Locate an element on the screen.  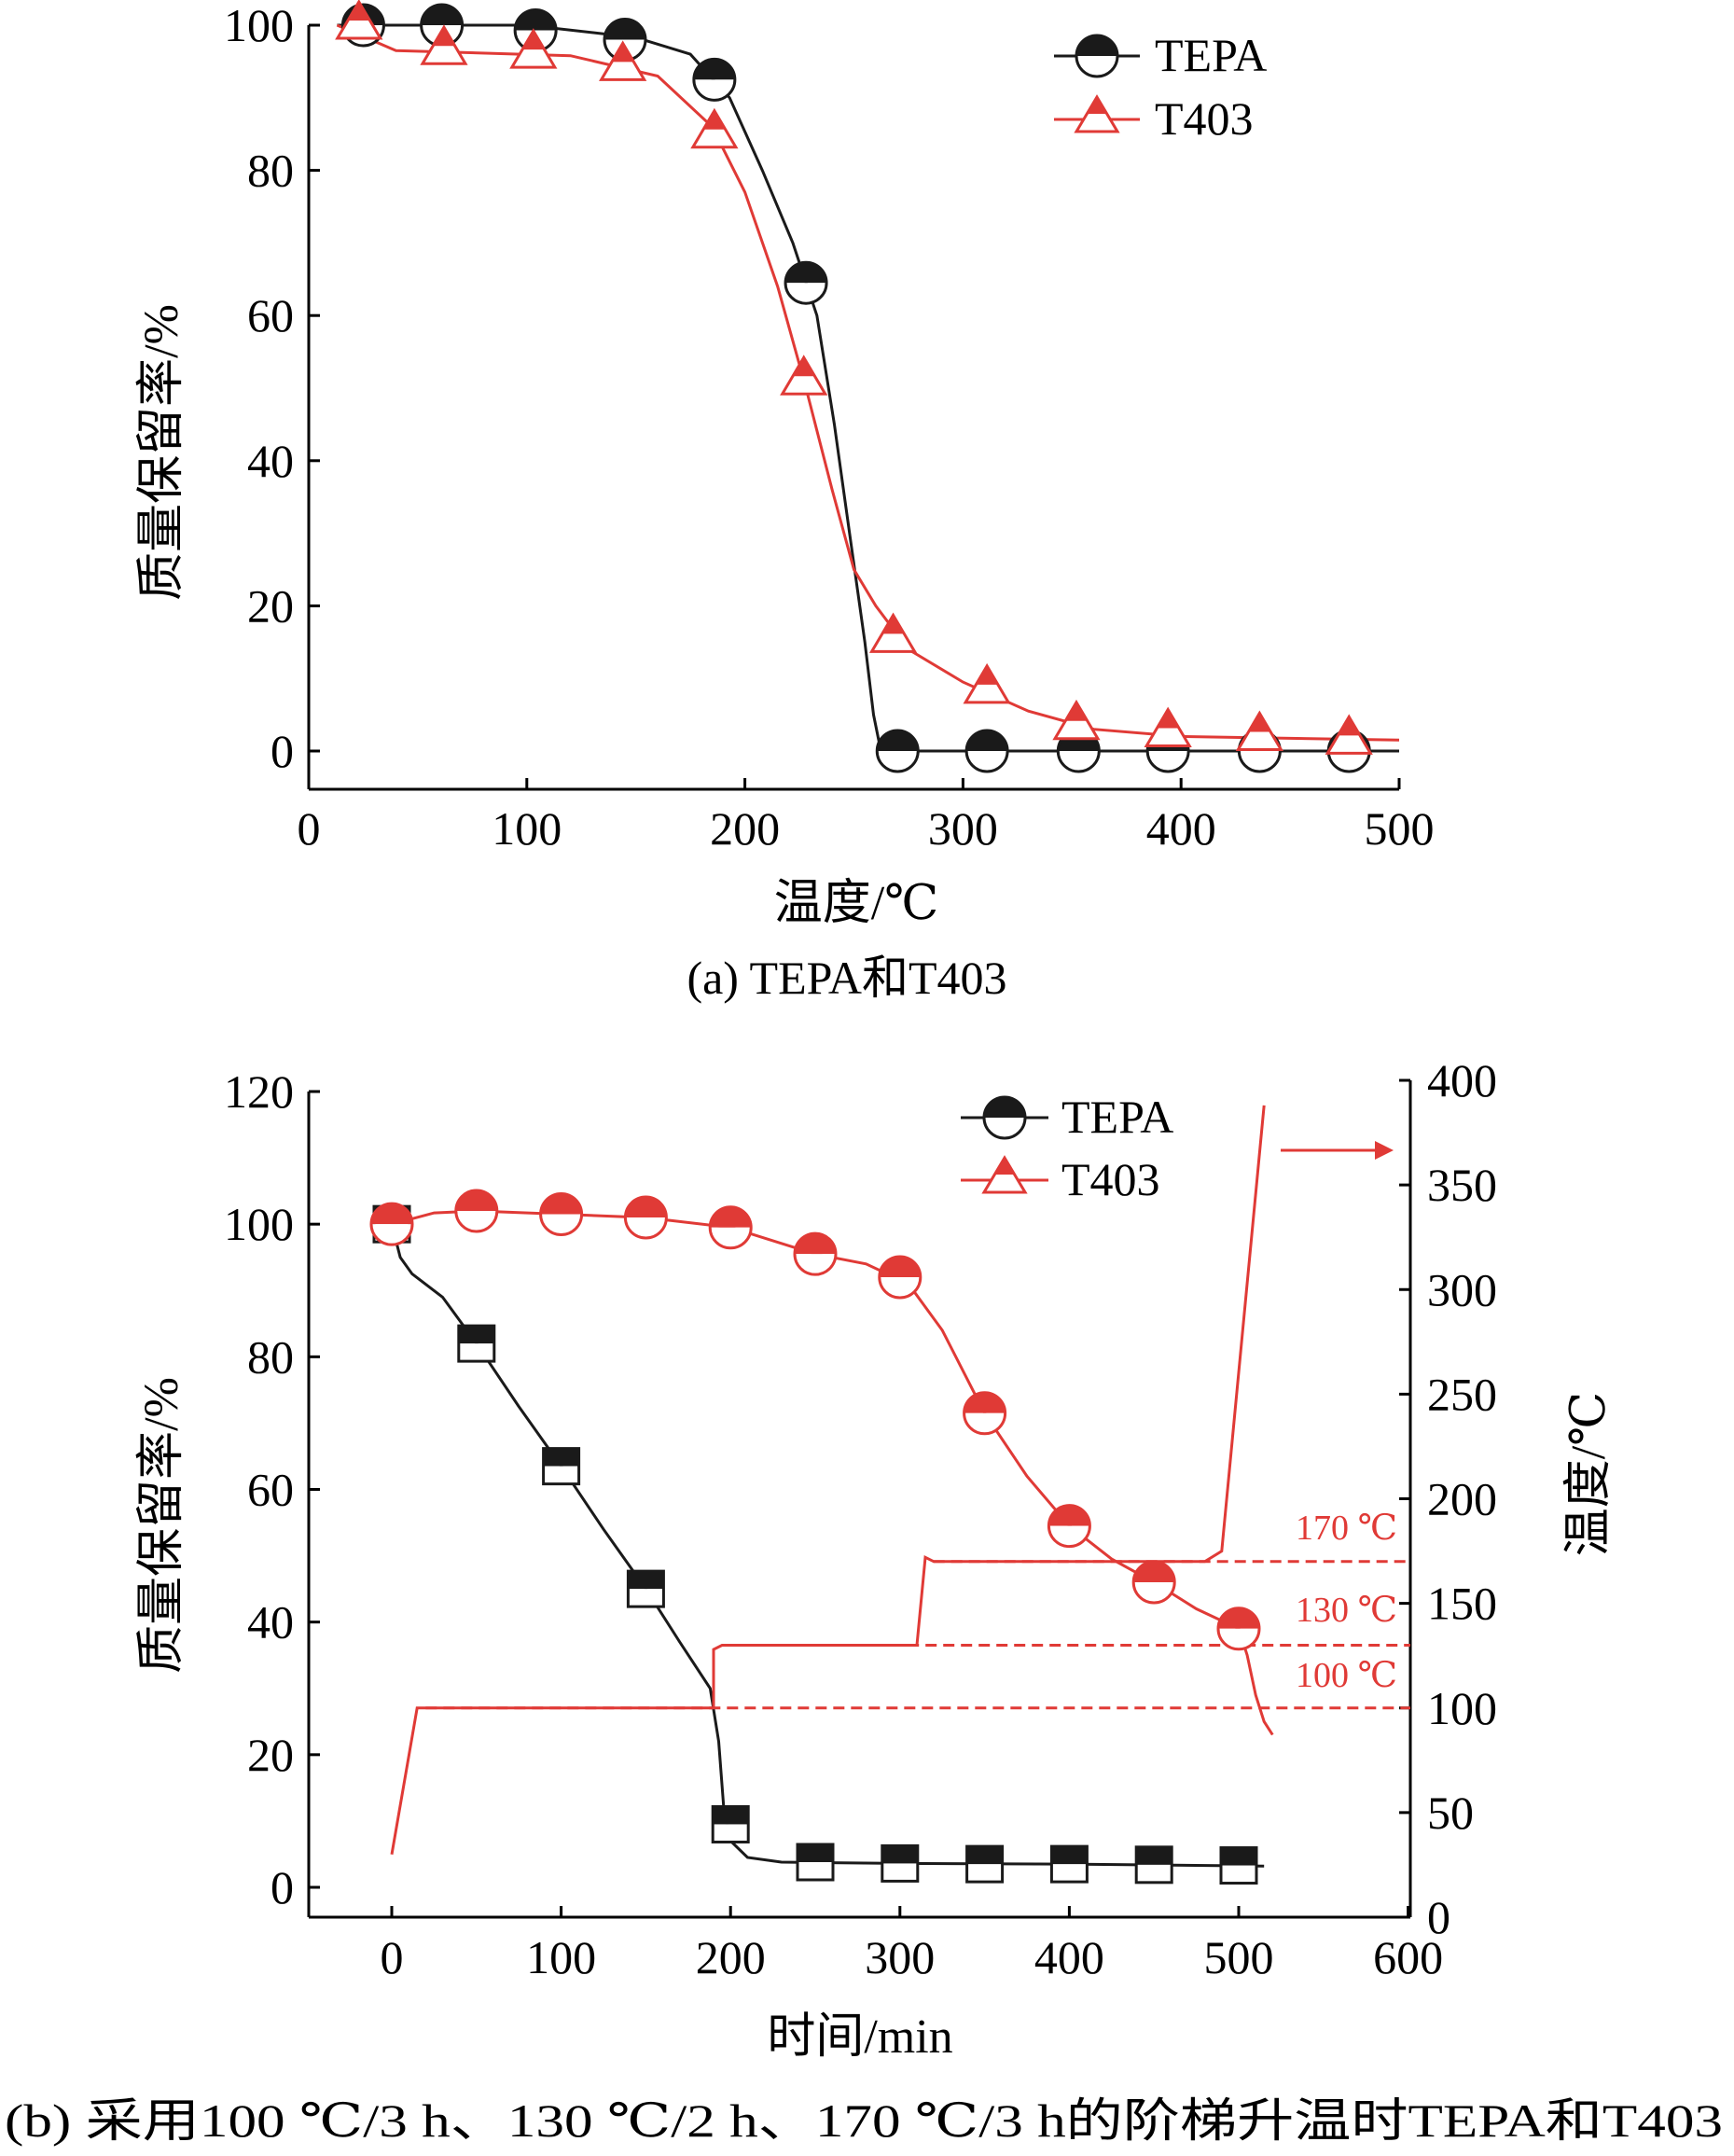
chart-b-legend-t403-label: T403 is located at coordinates (1110, 1179).